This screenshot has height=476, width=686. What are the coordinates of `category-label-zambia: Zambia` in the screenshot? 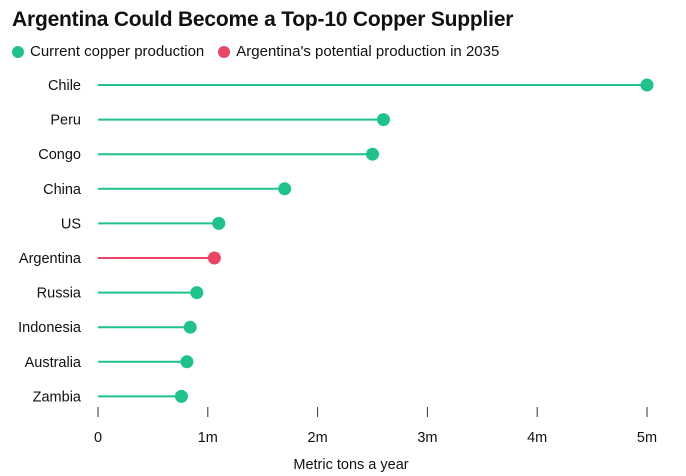 It's located at (57, 397).